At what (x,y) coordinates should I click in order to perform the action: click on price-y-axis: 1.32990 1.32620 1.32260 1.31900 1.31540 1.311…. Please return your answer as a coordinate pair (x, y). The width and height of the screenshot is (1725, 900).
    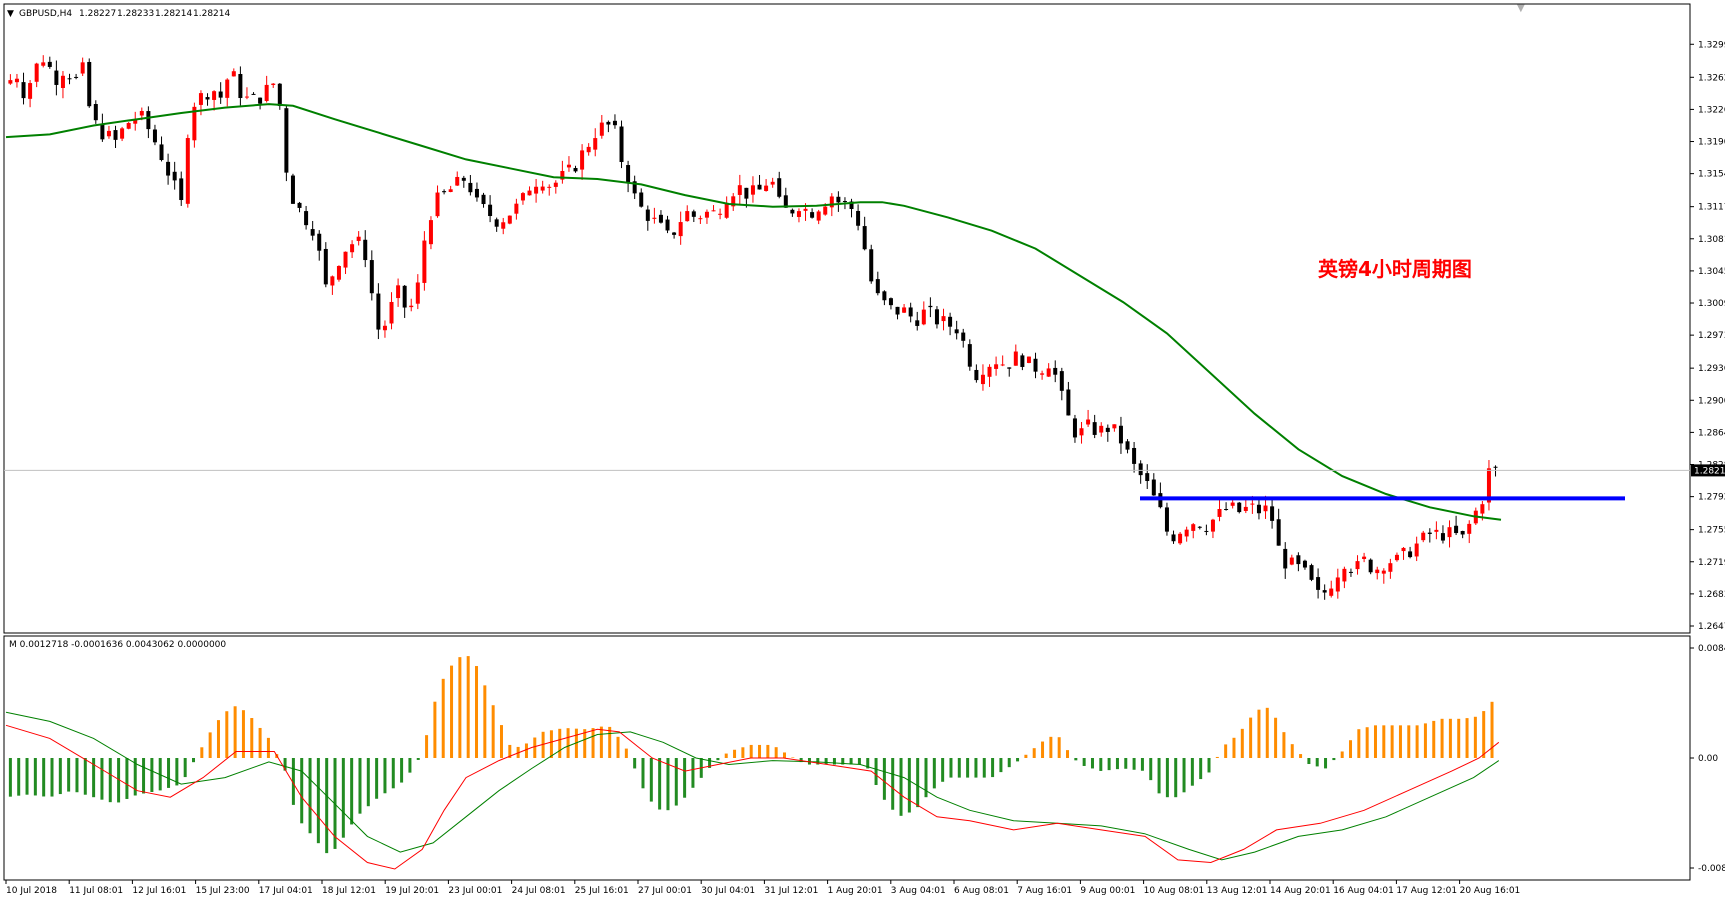
    Looking at the image, I should click on (1707, 336).